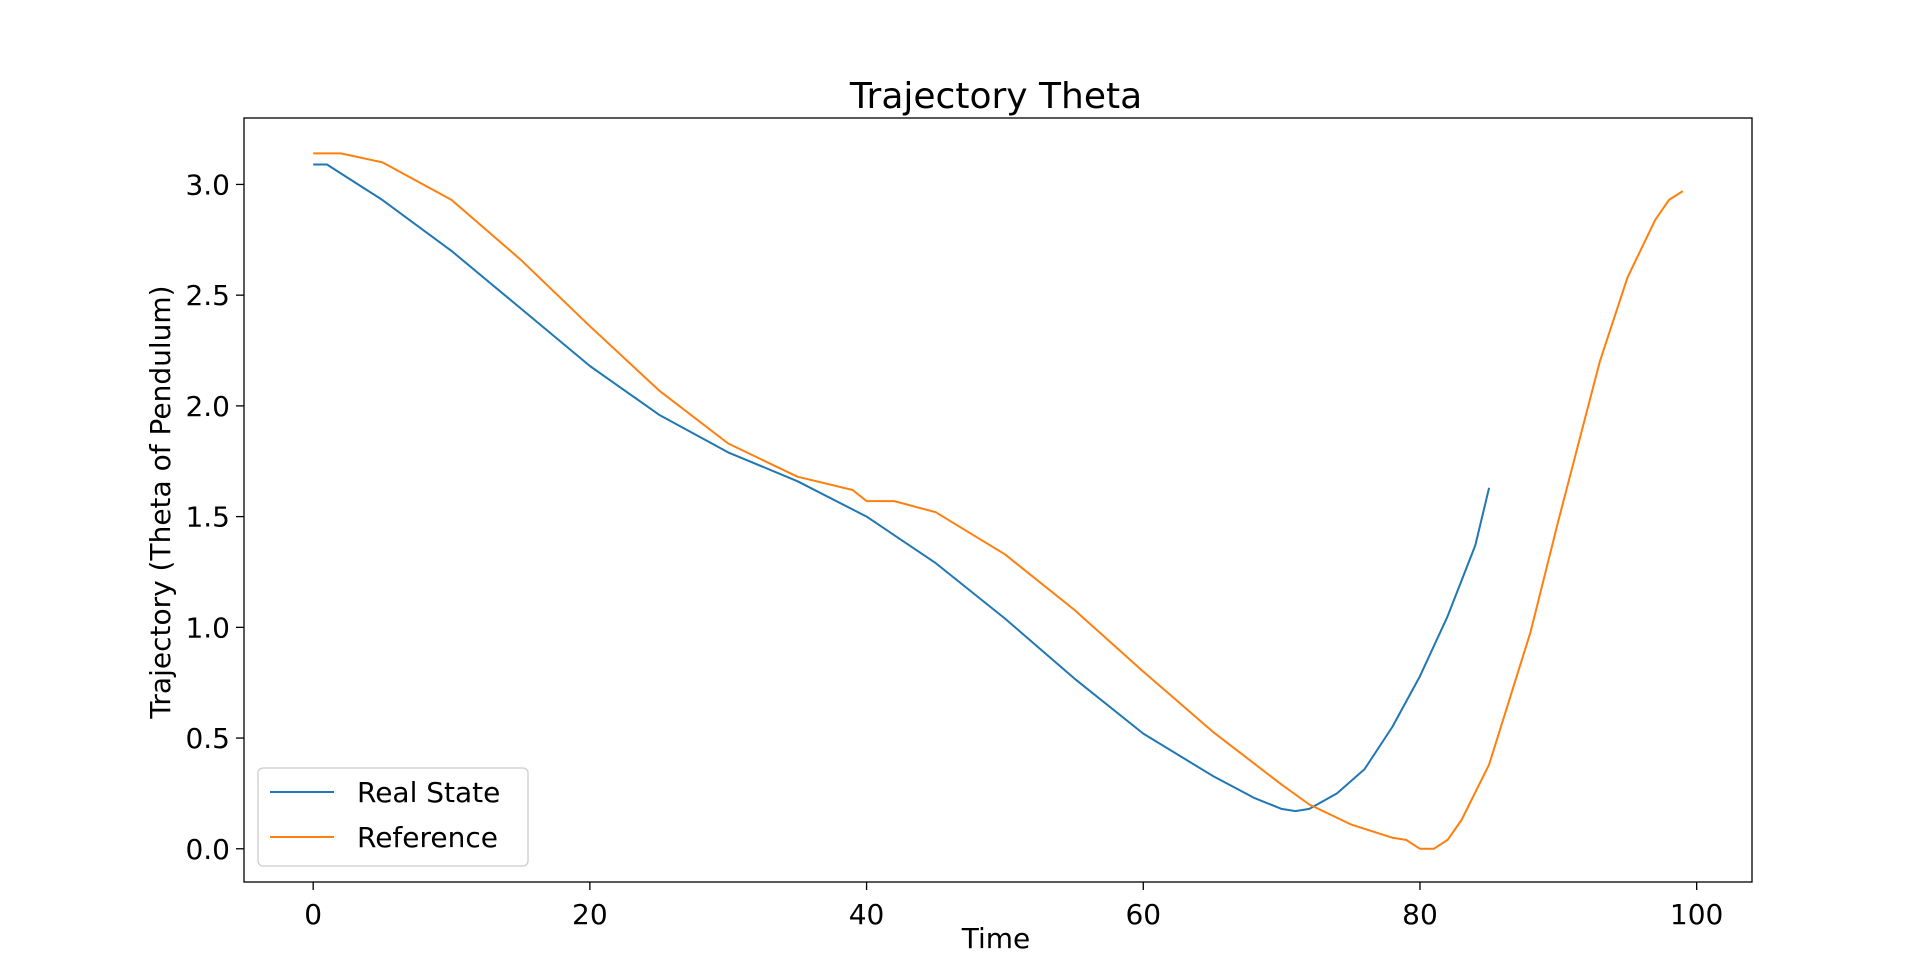  Describe the element at coordinates (160, 502) in the screenshot. I see `y-axis-label: Trajectory (Theta of Pendulum)` at that location.